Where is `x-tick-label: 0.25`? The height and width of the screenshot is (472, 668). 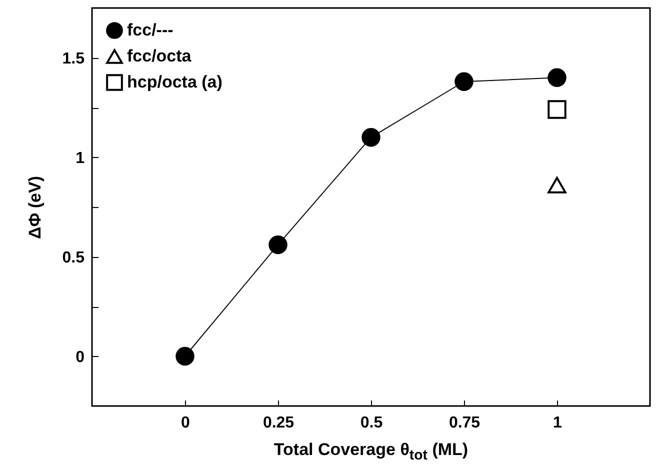 x-tick-label: 0.25 is located at coordinates (278, 423).